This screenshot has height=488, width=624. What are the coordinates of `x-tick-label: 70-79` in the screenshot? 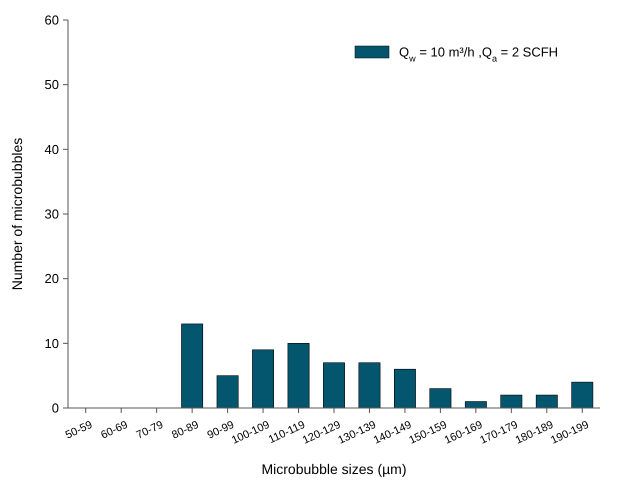 It's located at (150, 430).